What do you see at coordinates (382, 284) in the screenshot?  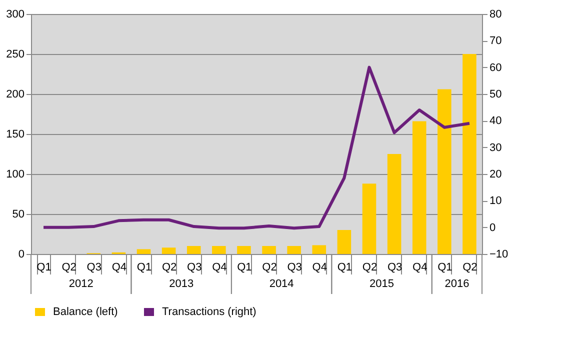 I see `text: 2015` at bounding box center [382, 284].